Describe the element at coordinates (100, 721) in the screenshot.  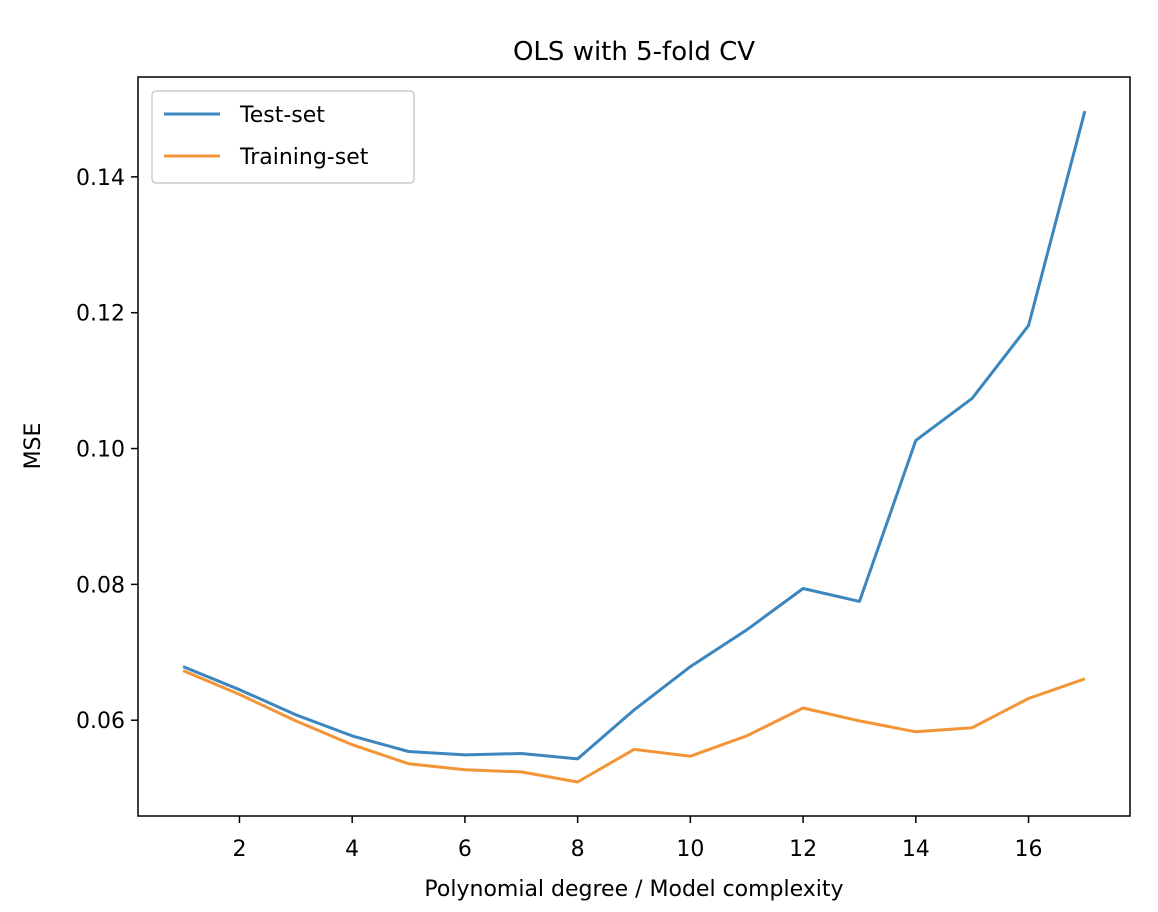
I see `y-tick-label: 0.06` at that location.